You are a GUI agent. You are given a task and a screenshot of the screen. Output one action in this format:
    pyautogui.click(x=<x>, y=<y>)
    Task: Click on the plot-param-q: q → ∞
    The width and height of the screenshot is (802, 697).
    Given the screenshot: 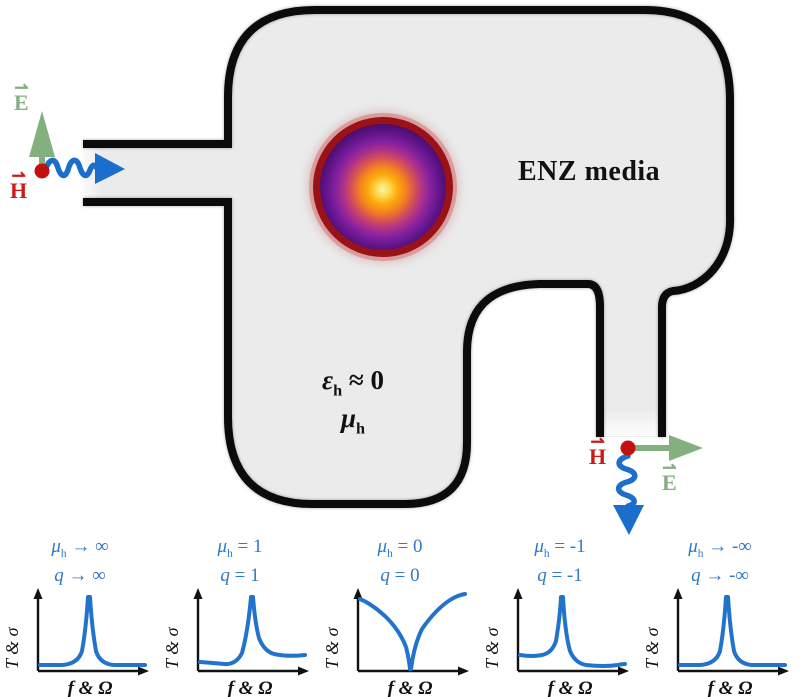 What is the action you would take?
    pyautogui.click(x=80, y=575)
    